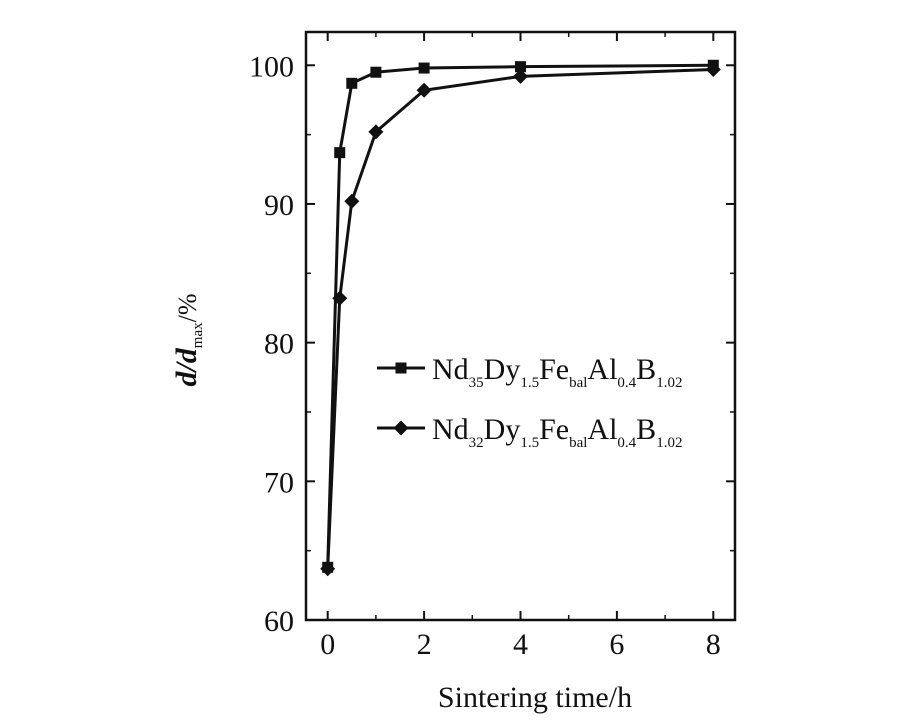  Describe the element at coordinates (279, 621) in the screenshot. I see `y-tick-label-0: 60` at that location.